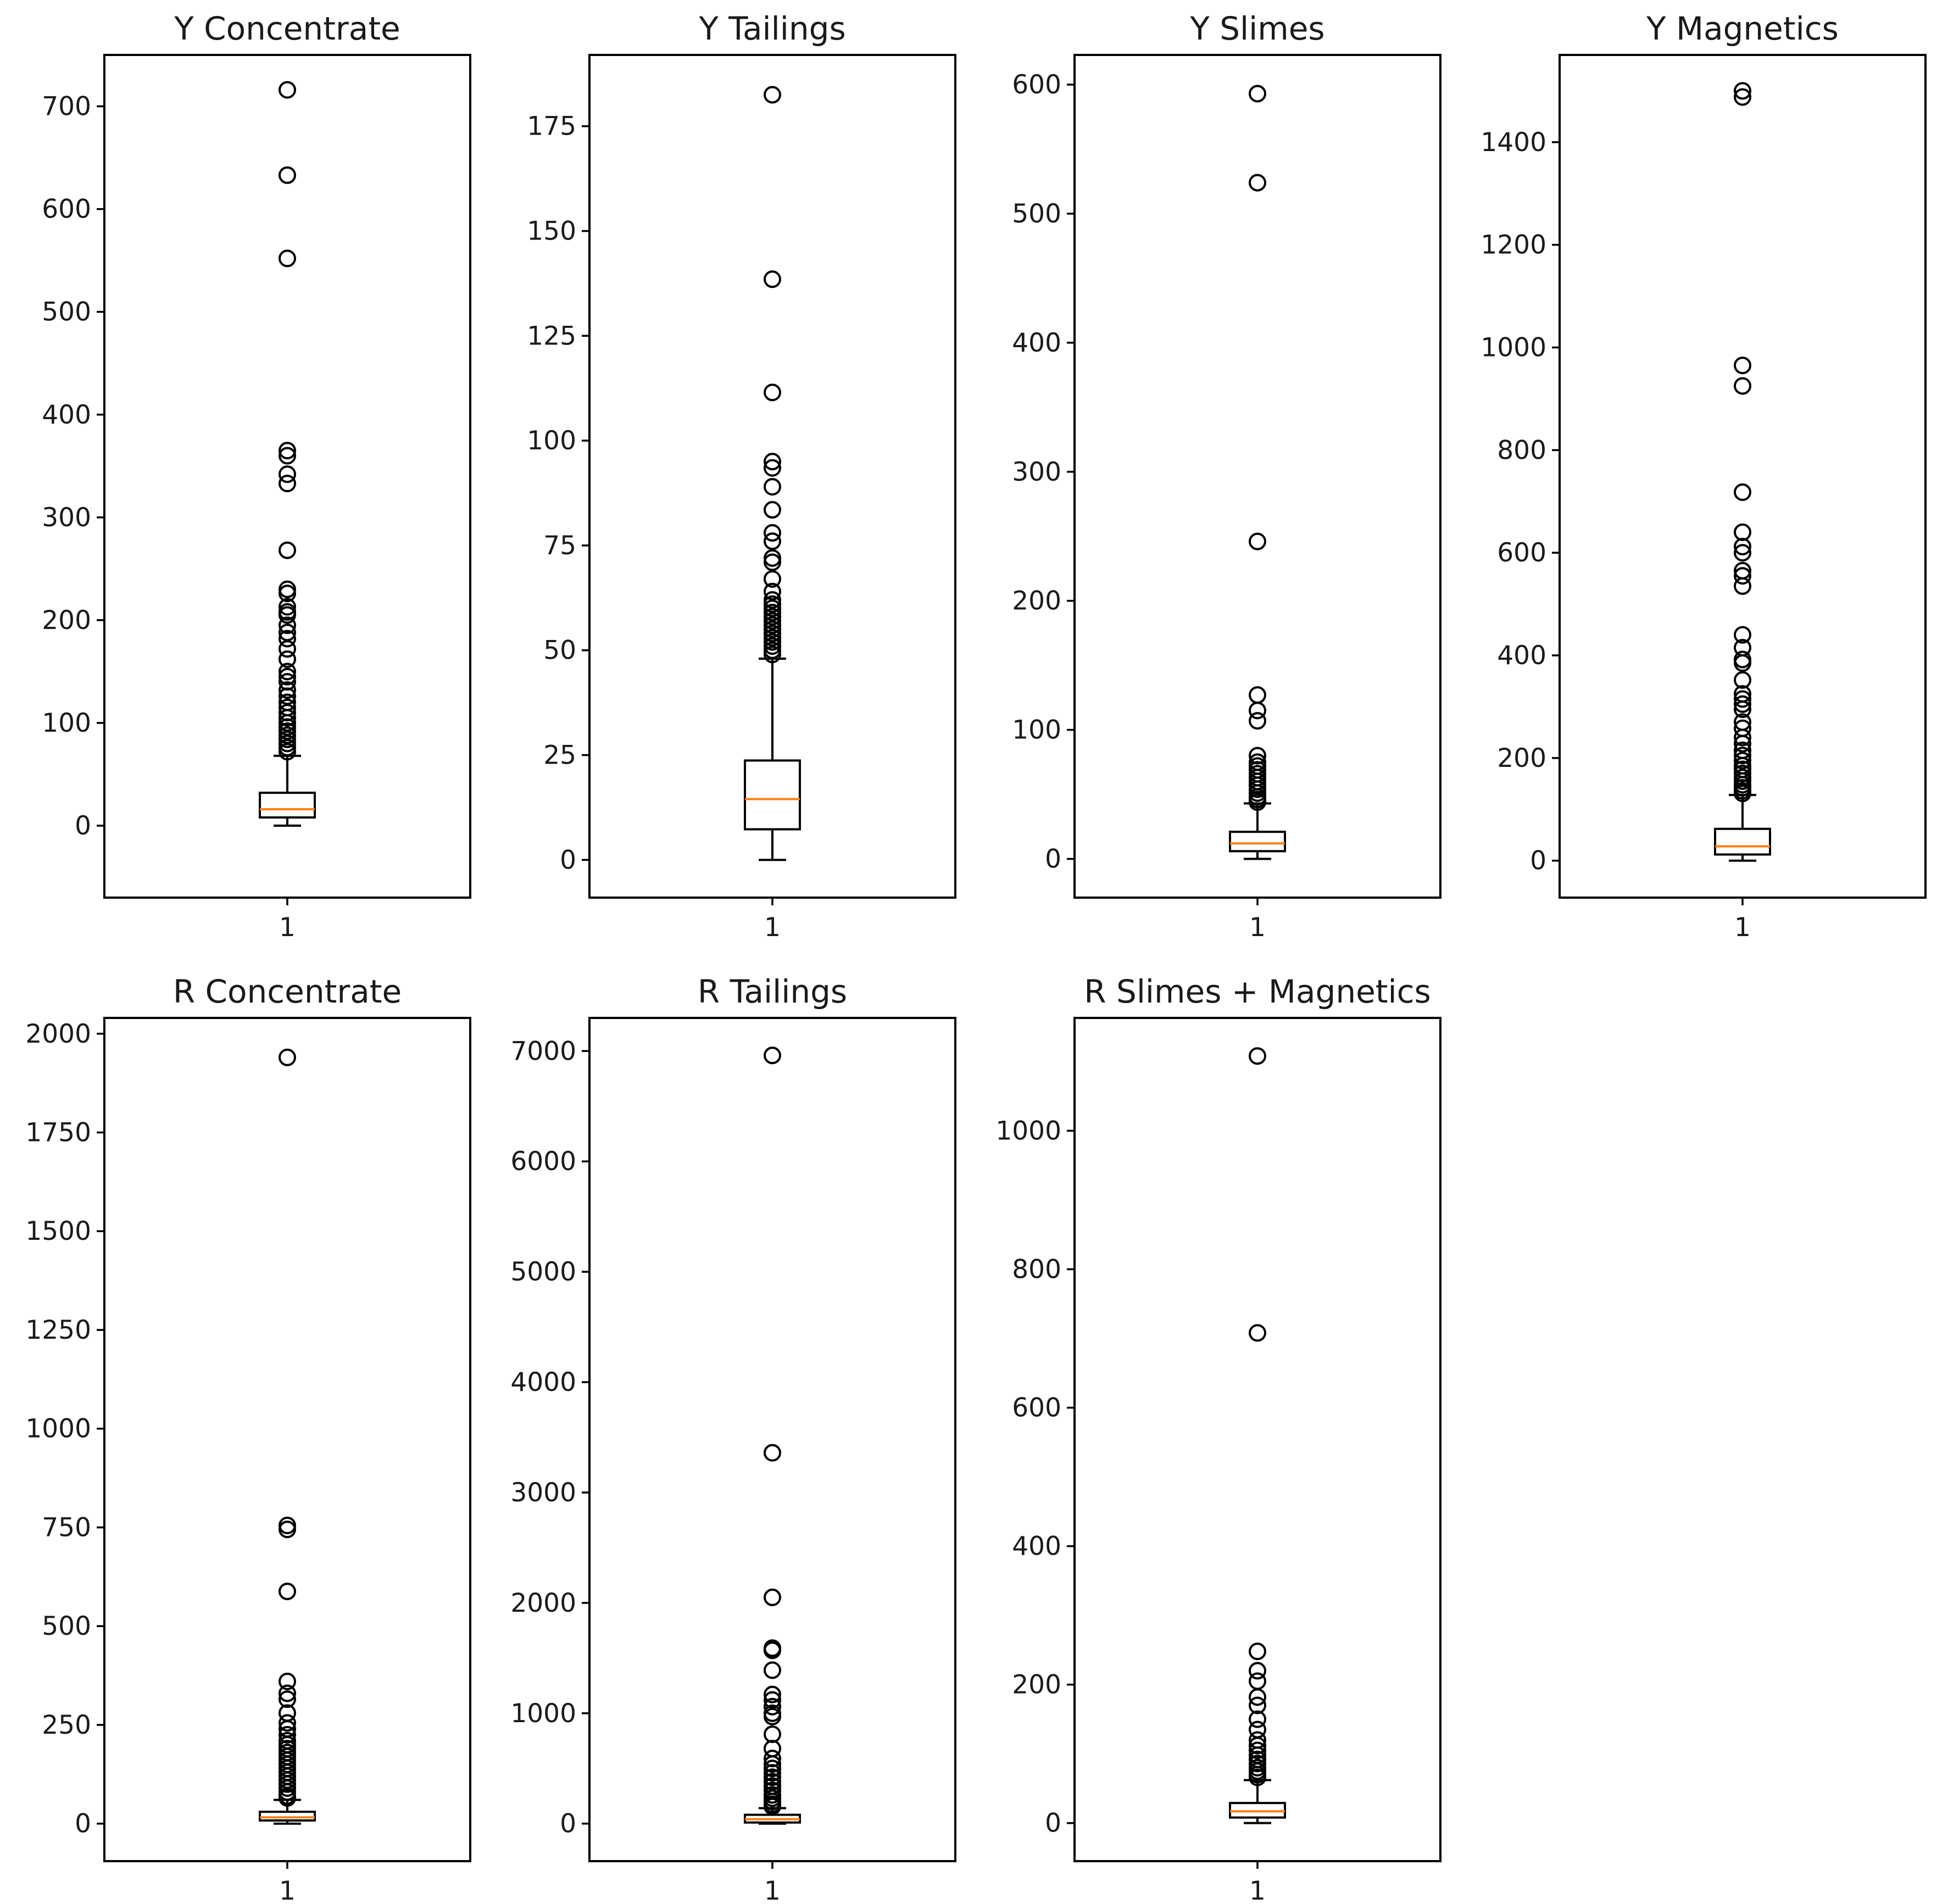  Describe the element at coordinates (551, 336) in the screenshot. I see `y-tick-label: 125` at that location.